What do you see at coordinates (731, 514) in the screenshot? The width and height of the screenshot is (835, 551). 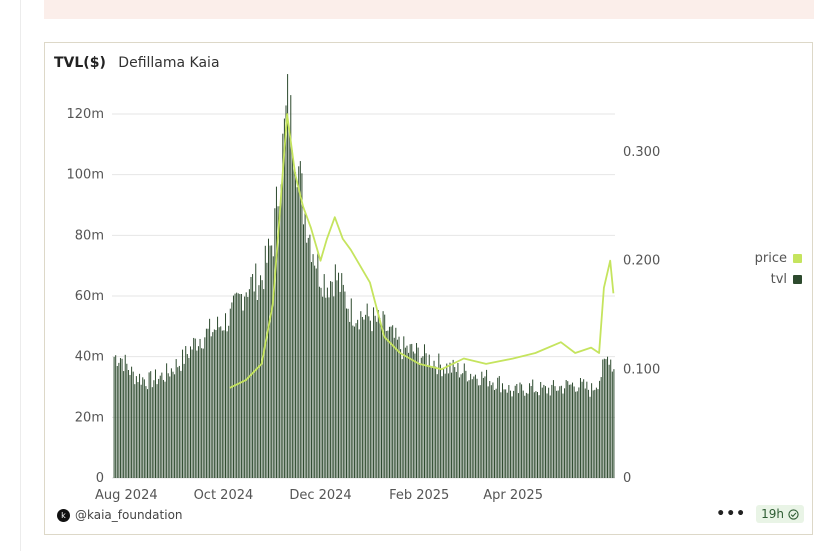 I see `more-options-icon: •••` at bounding box center [731, 514].